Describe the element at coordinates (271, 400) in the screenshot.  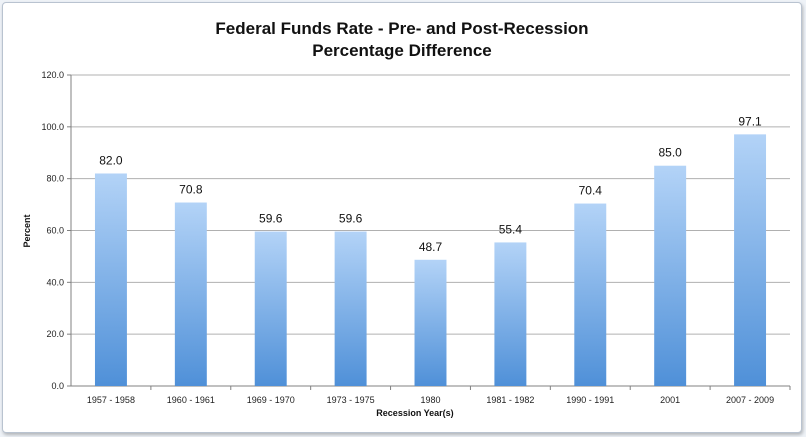
I see `x-tick-label: 1969 - 1970` at that location.